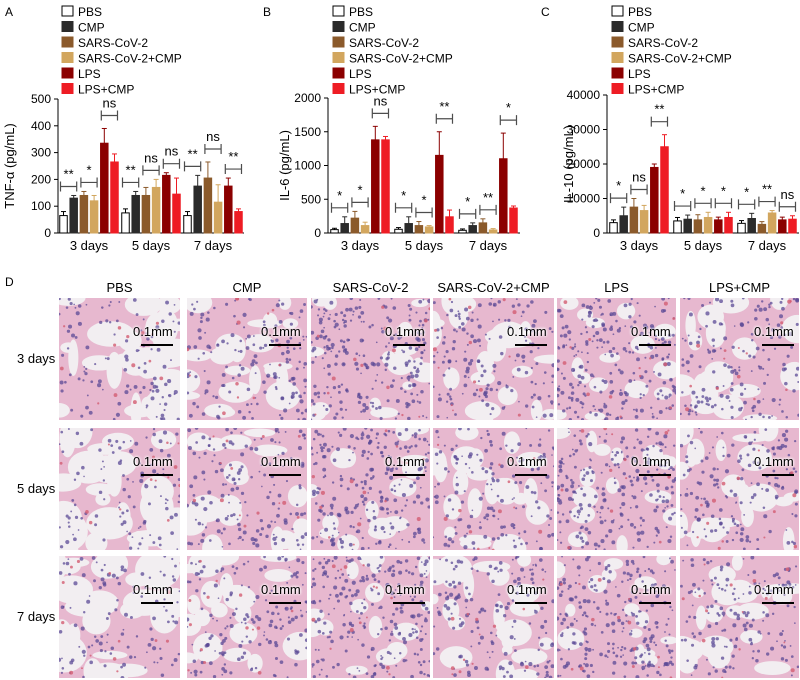 Image resolution: width=800 pixels, height=680 pixels. What do you see at coordinates (47, 233) in the screenshot?
I see `y-tick-label: 0` at bounding box center [47, 233].